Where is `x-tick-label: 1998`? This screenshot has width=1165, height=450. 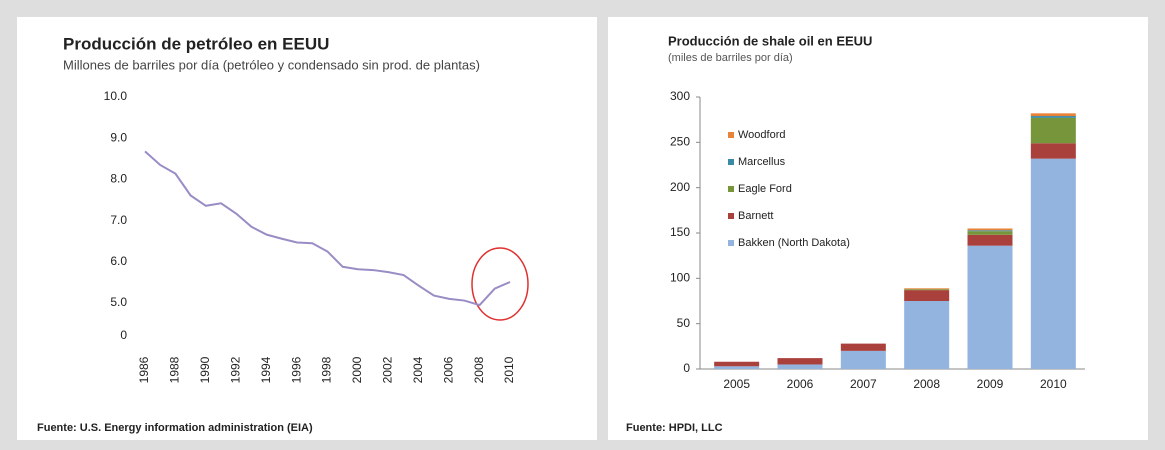
x-tick-label: 1998 is located at coordinates (327, 369).